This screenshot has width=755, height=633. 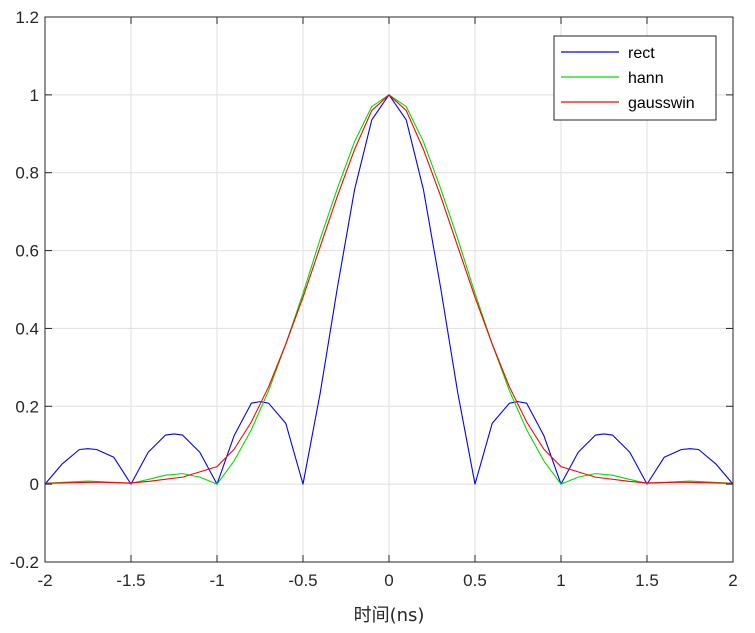 What do you see at coordinates (44, 580) in the screenshot?
I see `x-tick-label: -2` at bounding box center [44, 580].